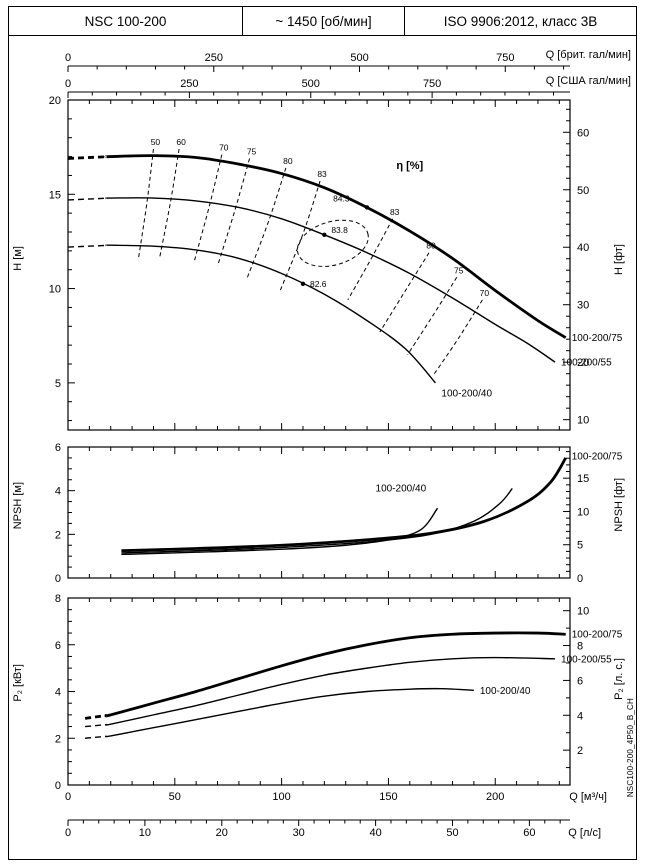 This screenshot has width=647, height=868. I want to click on pump-speed: ~ 1450 [об/мин], so click(324, 21).